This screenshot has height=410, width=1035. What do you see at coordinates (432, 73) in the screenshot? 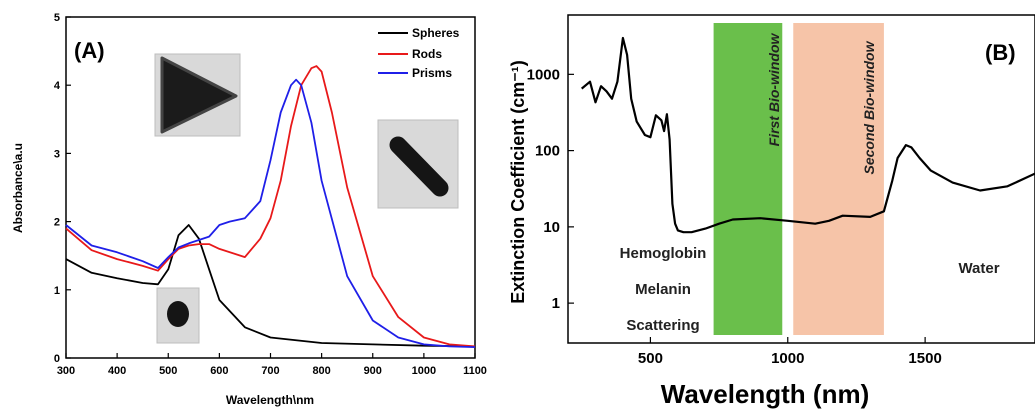
I see `legend-label-prisms: Prisms` at bounding box center [432, 73].